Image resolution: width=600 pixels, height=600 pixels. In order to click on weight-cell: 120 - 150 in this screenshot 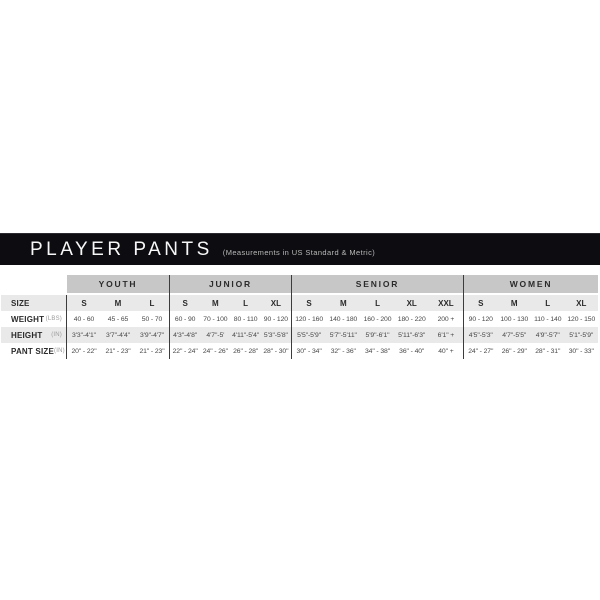, I will do `click(581, 319)`.